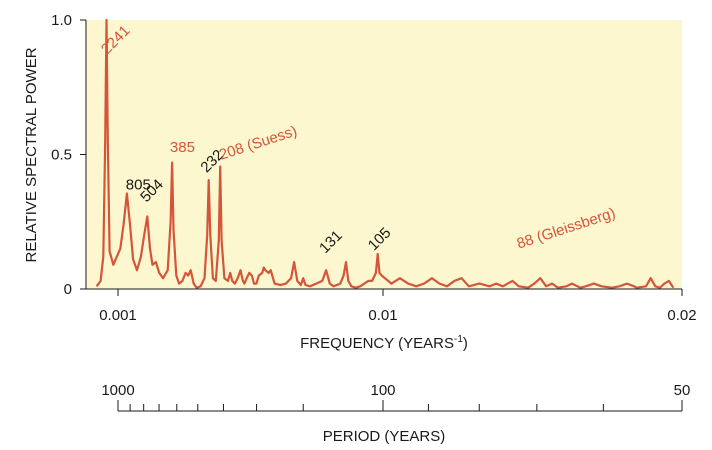  I want to click on x-tick-label-0.001: 0.001, so click(118, 315).